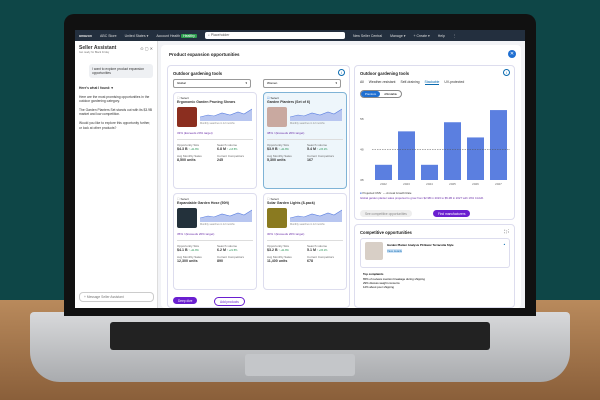 This screenshot has width=600, height=400. What do you see at coordinates (151, 48) in the screenshot?
I see `close-icon: ✕` at bounding box center [151, 48].